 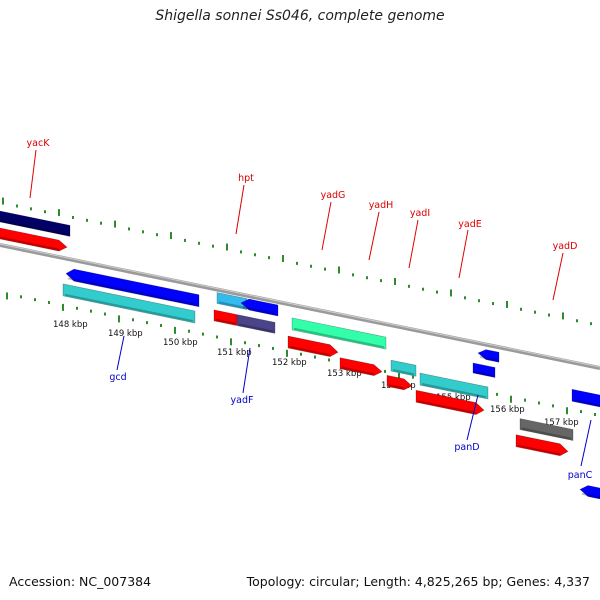 I want to click on cds-arrow-gcd-shade, so click(x=132, y=291).